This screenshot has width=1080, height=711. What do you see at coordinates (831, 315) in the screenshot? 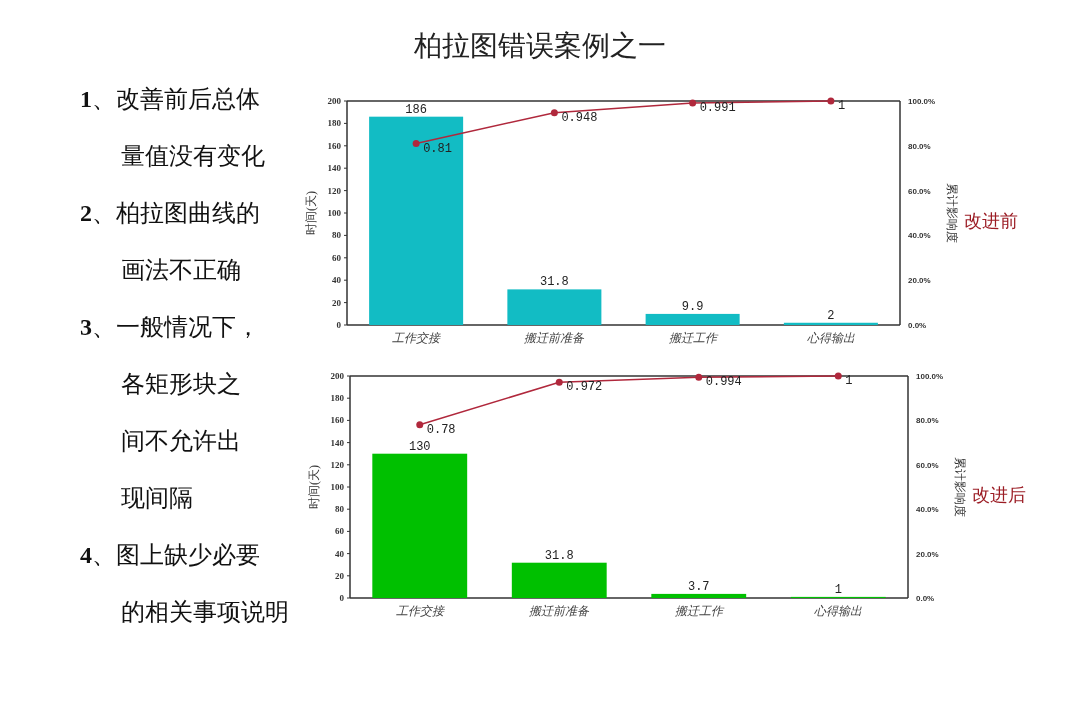
I see `data-label: 2` at bounding box center [831, 315].